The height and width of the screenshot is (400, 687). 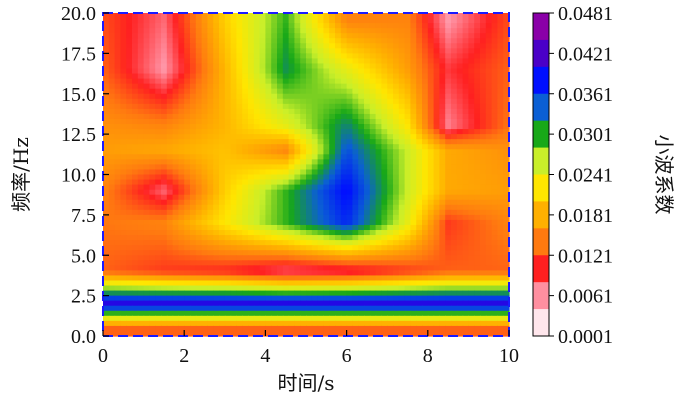 I want to click on colorbar-swatch, so click(x=541, y=296).